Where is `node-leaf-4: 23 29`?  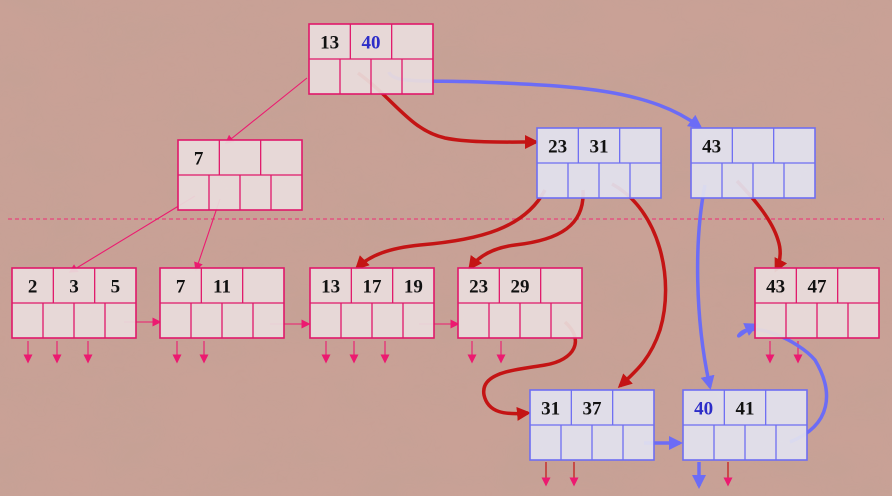 node-leaf-4: 23 29 is located at coordinates (520, 303).